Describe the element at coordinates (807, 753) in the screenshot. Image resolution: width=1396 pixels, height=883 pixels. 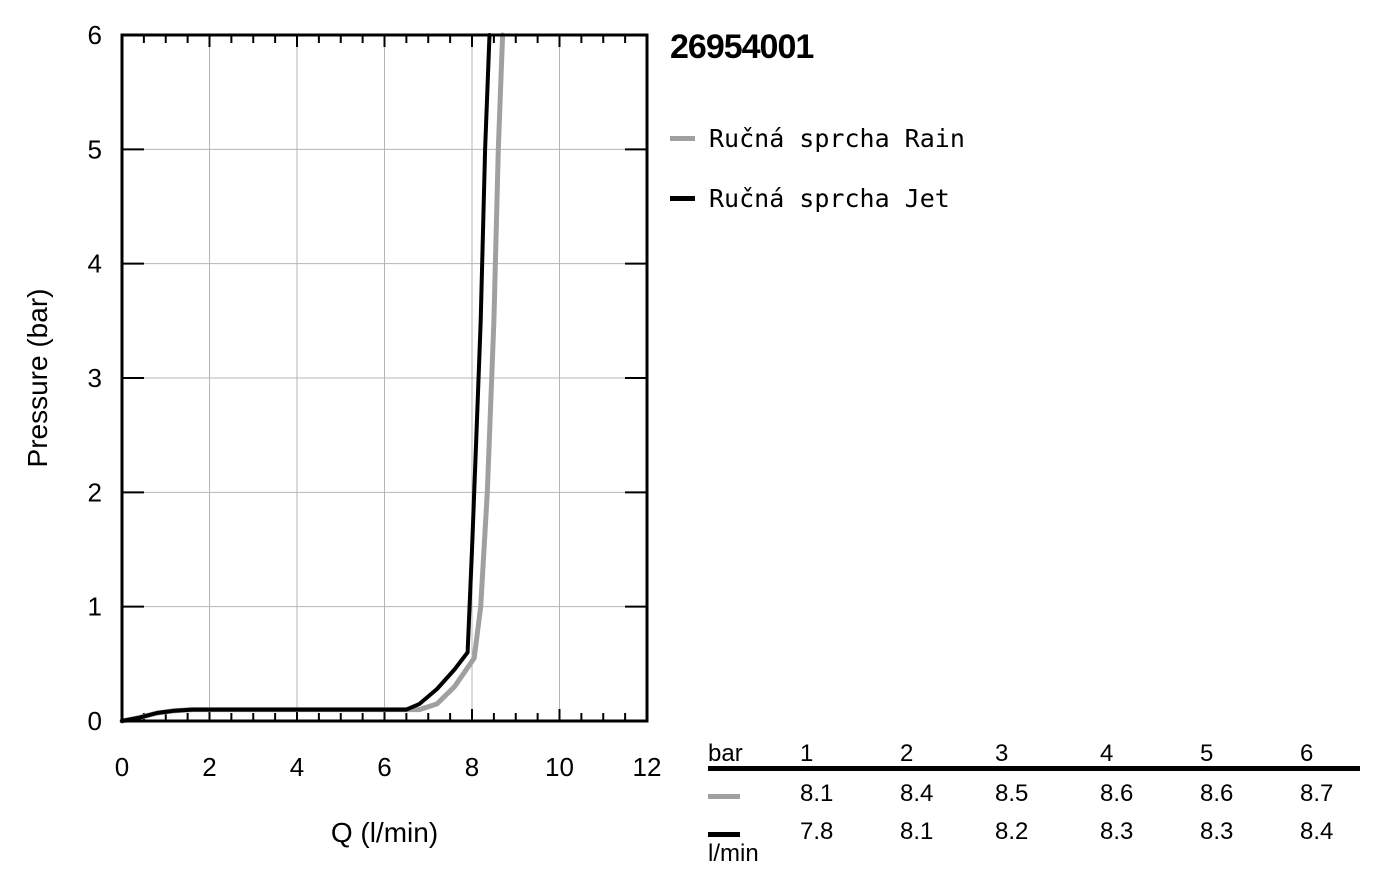
I see `table-col-1: 1` at that location.